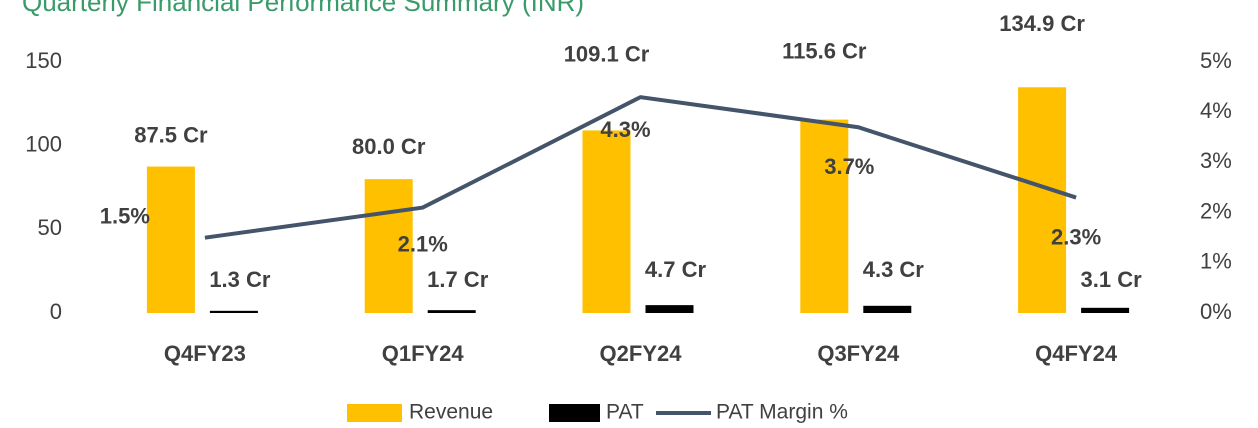 The height and width of the screenshot is (428, 1258). Describe the element at coordinates (641, 353) in the screenshot. I see `x-tick-label: Q2FY24` at that location.